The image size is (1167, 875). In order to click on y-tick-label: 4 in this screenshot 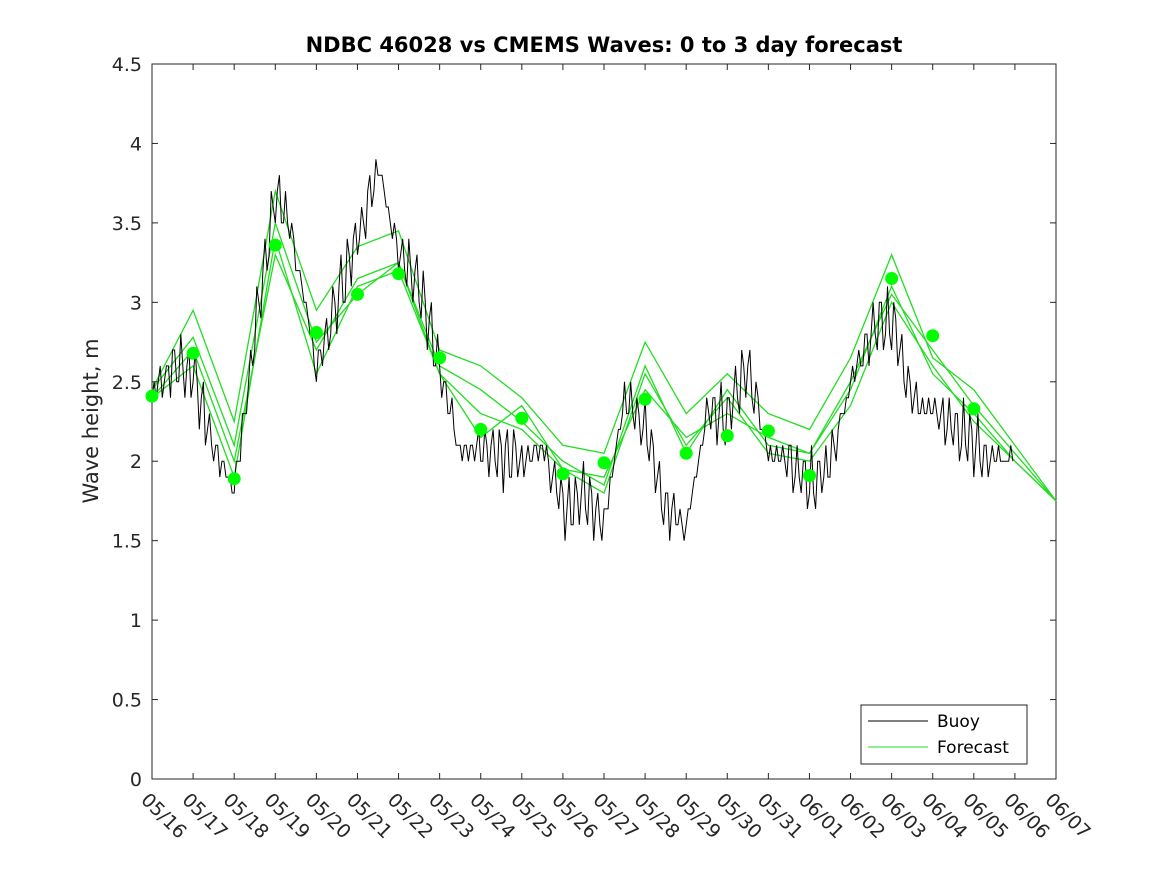, I will do `click(136, 144)`.